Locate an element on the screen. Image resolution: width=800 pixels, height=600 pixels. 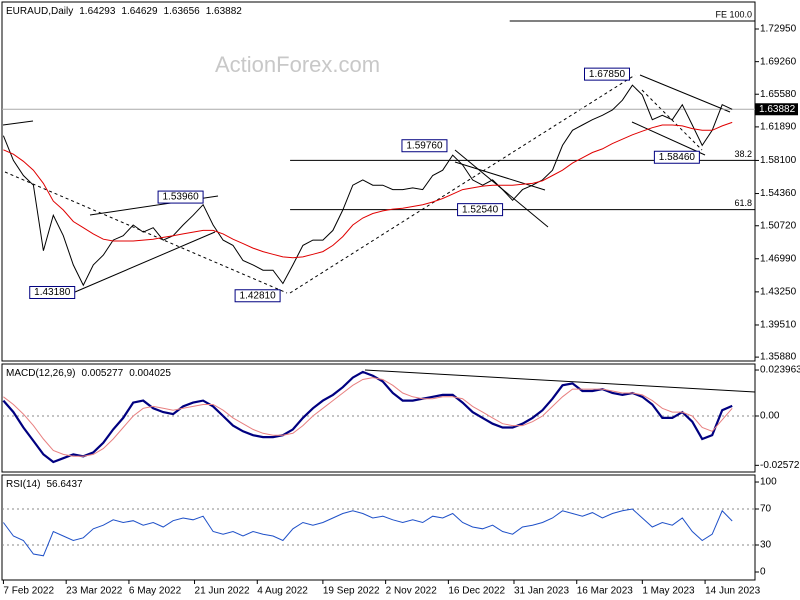
x-tick-label: 16 Dec 2022 is located at coordinates (476, 591).